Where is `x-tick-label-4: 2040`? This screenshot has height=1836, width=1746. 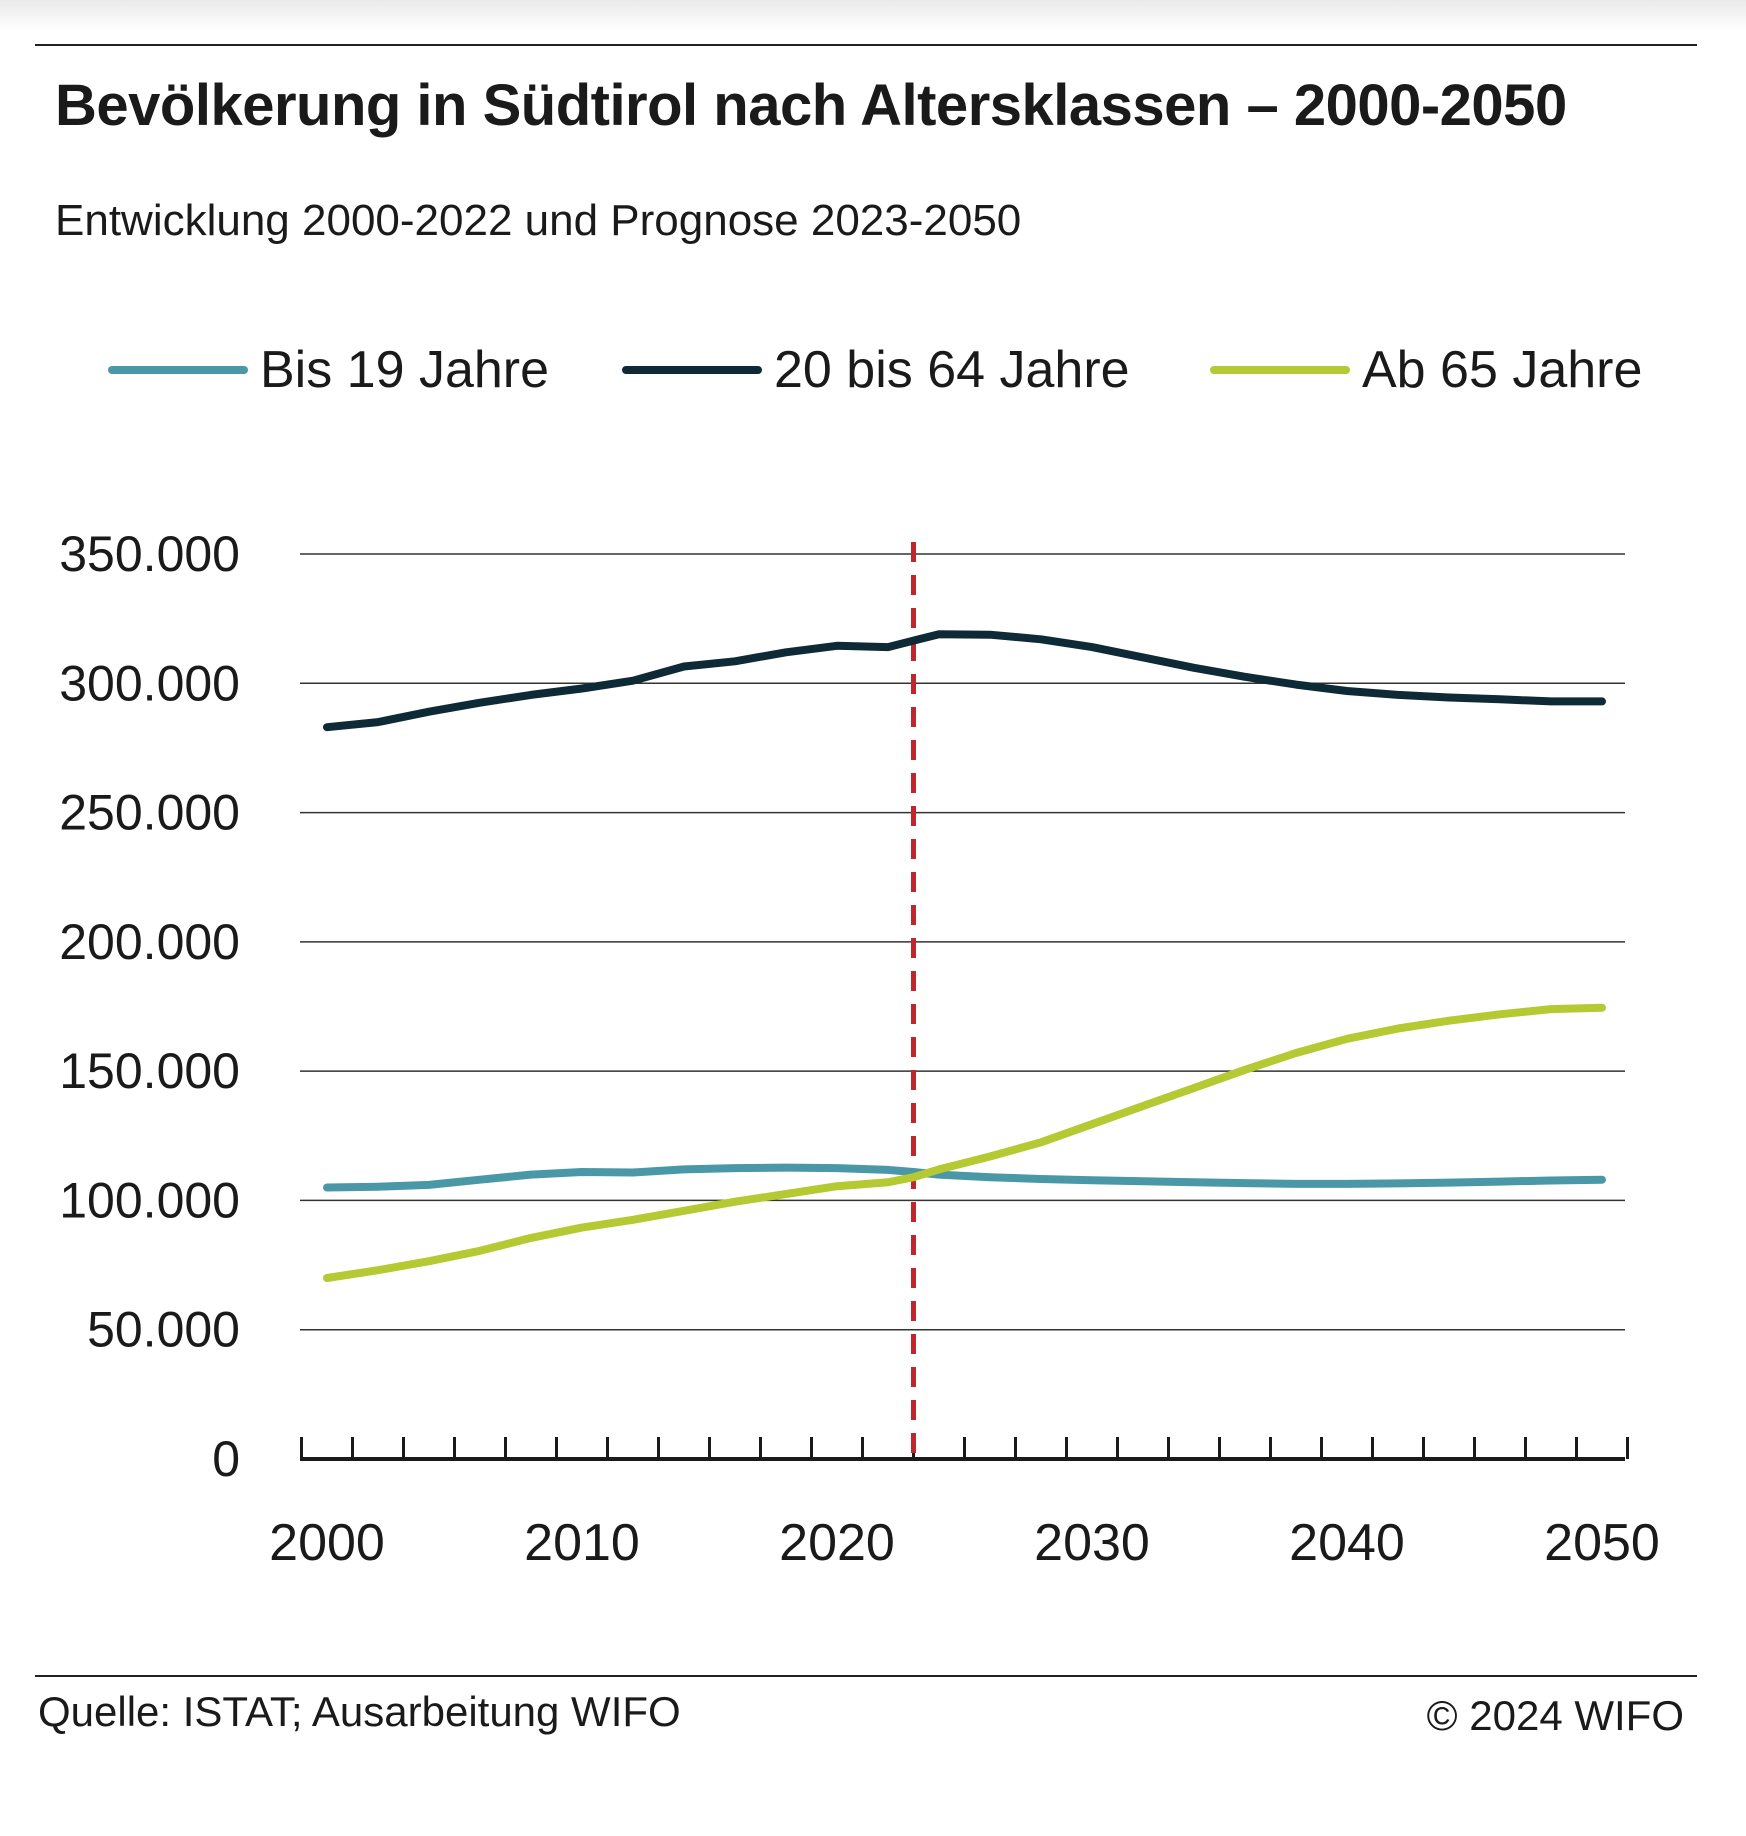 x-tick-label-4: 2040 is located at coordinates (1347, 1543).